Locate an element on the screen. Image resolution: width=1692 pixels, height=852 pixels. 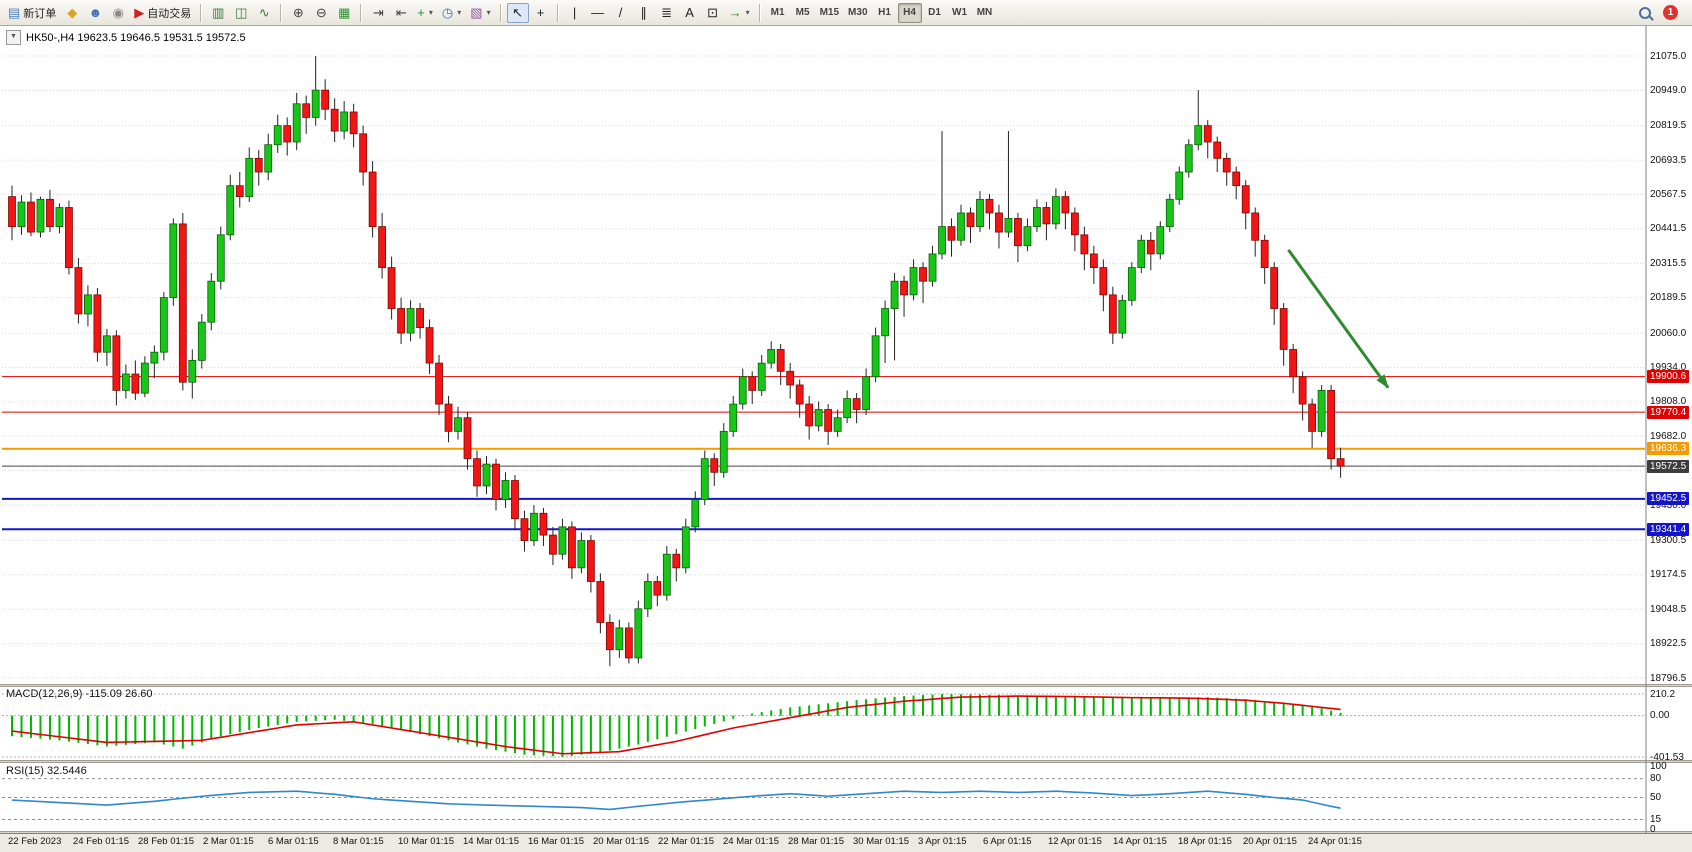
new-order-button: ▤ 新订单 is located at coordinates (32, 13).